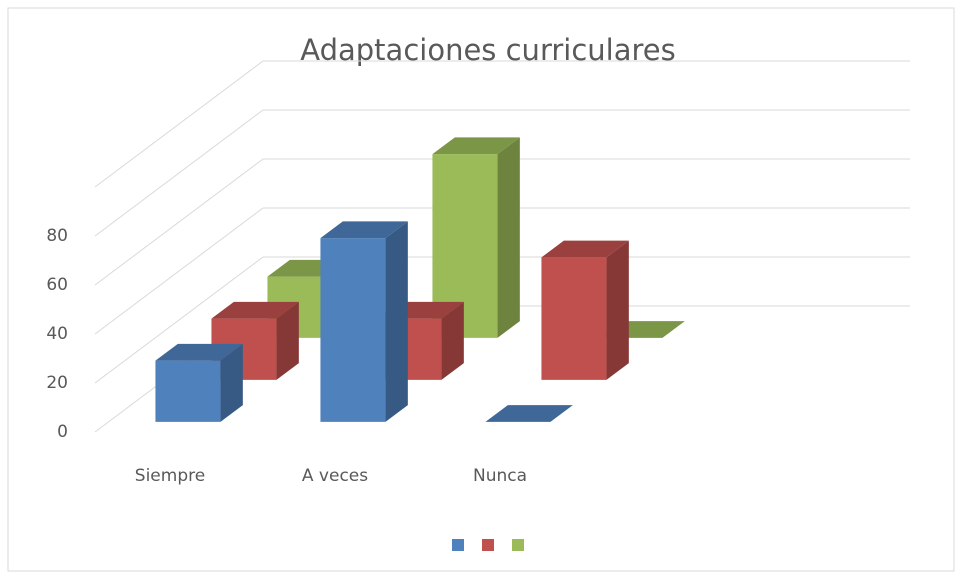 This screenshot has height=579, width=961. What do you see at coordinates (335, 476) in the screenshot?
I see `x-tick-label: A veces` at bounding box center [335, 476].